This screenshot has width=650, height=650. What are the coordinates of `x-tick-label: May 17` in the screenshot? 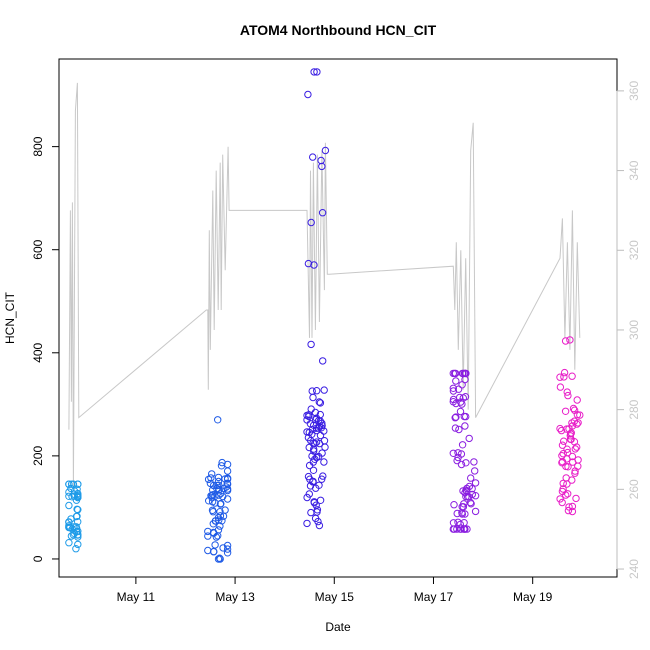 It's located at (434, 597).